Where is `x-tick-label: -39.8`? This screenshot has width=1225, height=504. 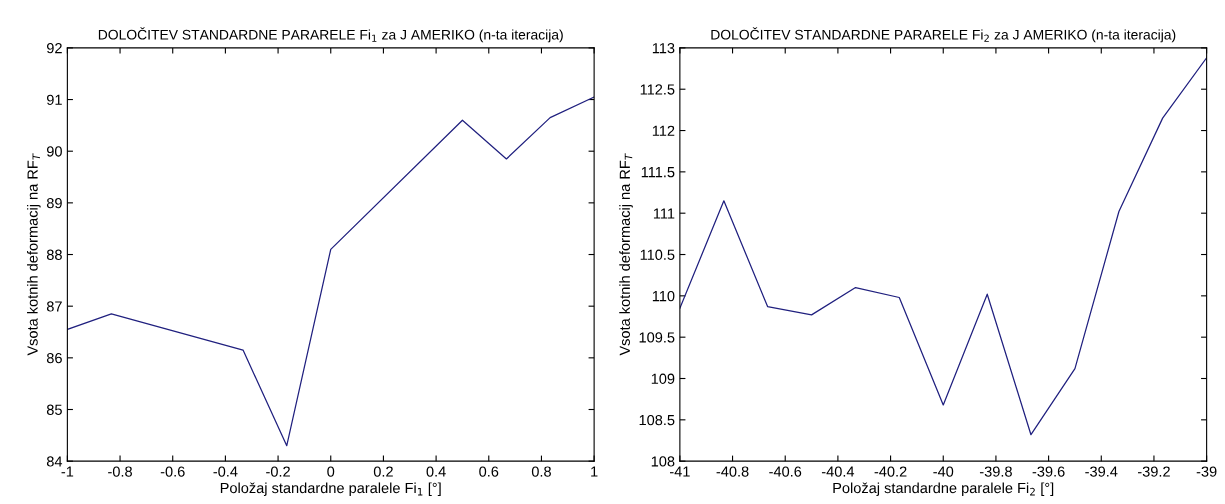 x-tick-label: -39.8 is located at coordinates (995, 471).